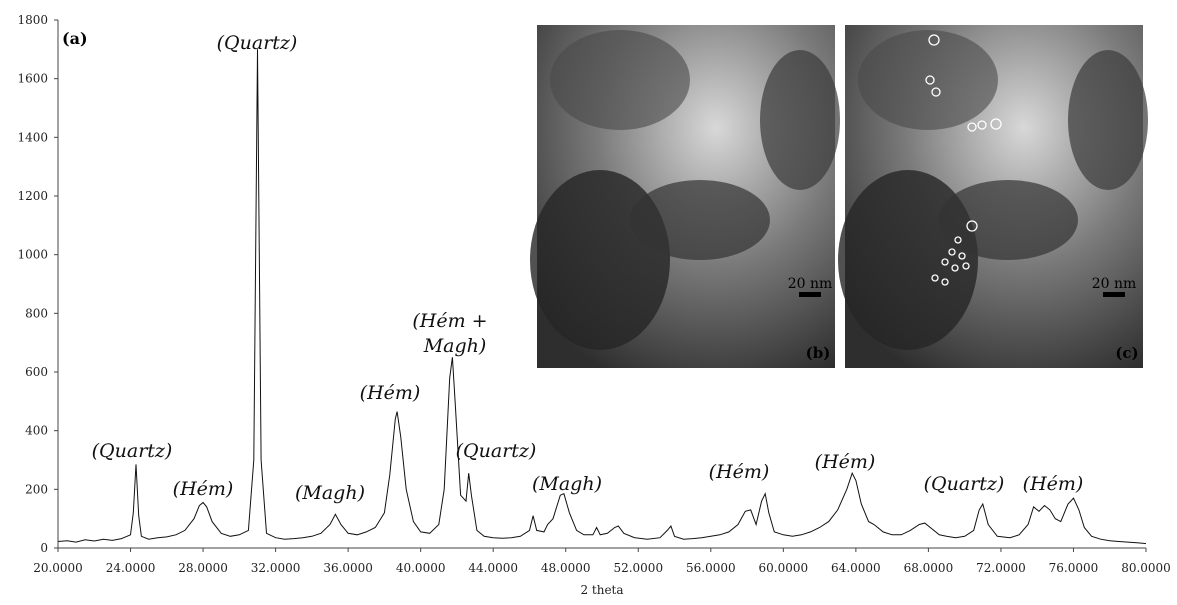 This screenshot has width=1177, height=605. Describe the element at coordinates (856, 568) in the screenshot. I see `x-tick-label: 64.0000` at that location.